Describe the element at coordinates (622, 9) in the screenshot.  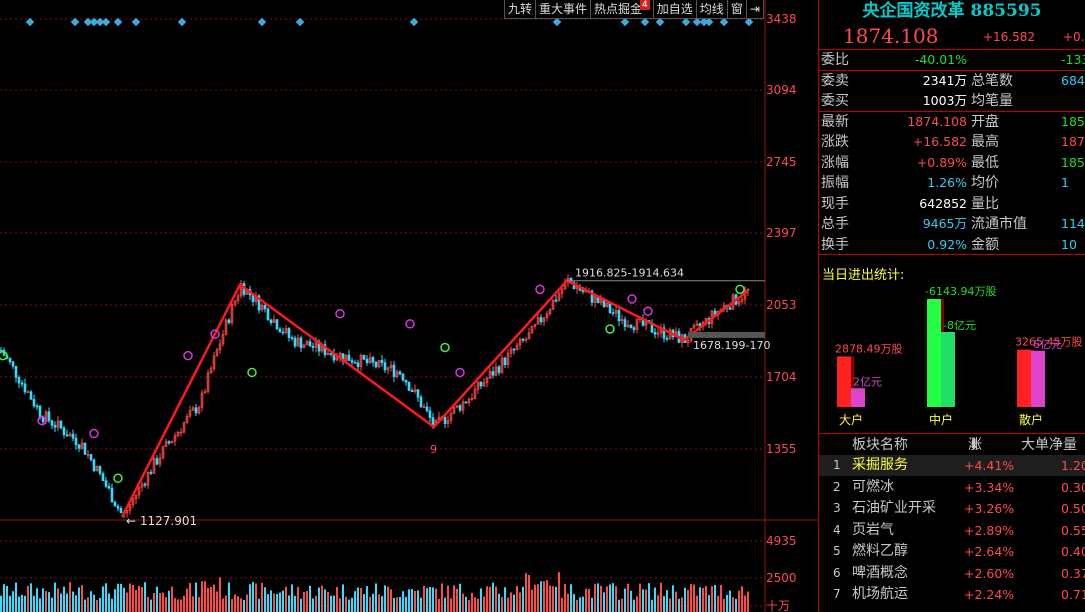
I see `toolbar-hotspot-button: 热点掘金4` at that location.